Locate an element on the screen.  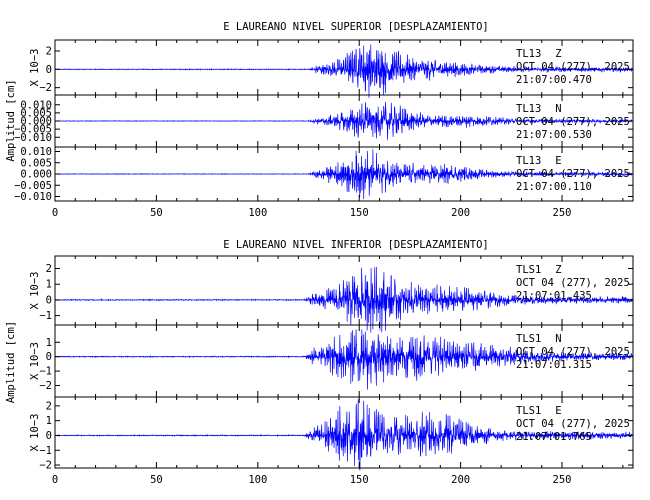
station-label: TLS1 E is located at coordinates (539, 411).